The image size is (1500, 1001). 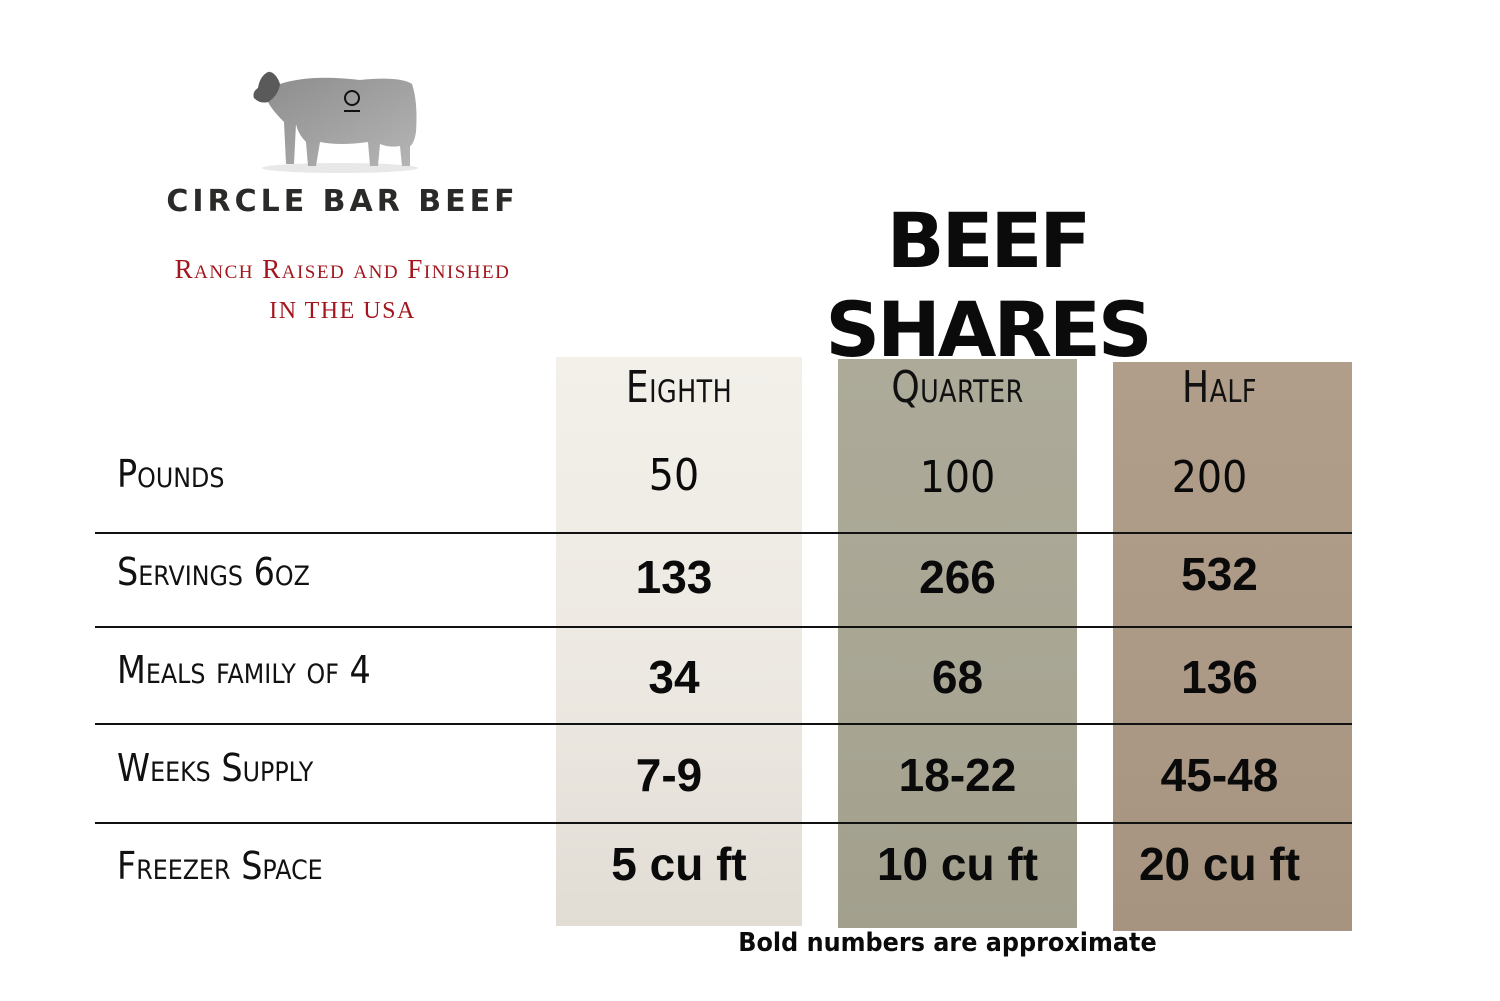 What do you see at coordinates (213, 572) in the screenshot?
I see `row-label-servings: Servings 6oz` at bounding box center [213, 572].